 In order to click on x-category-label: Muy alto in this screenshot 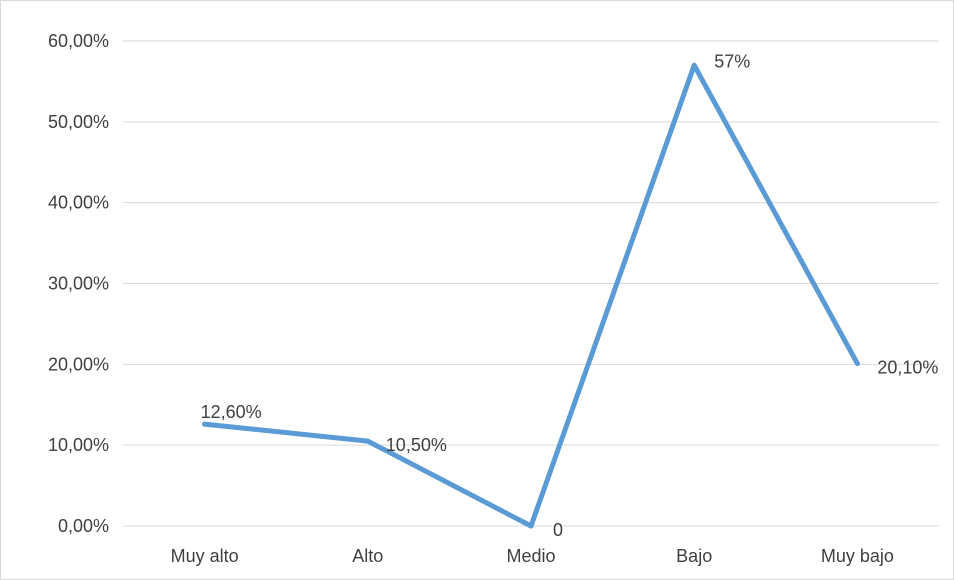, I will do `click(205, 556)`.